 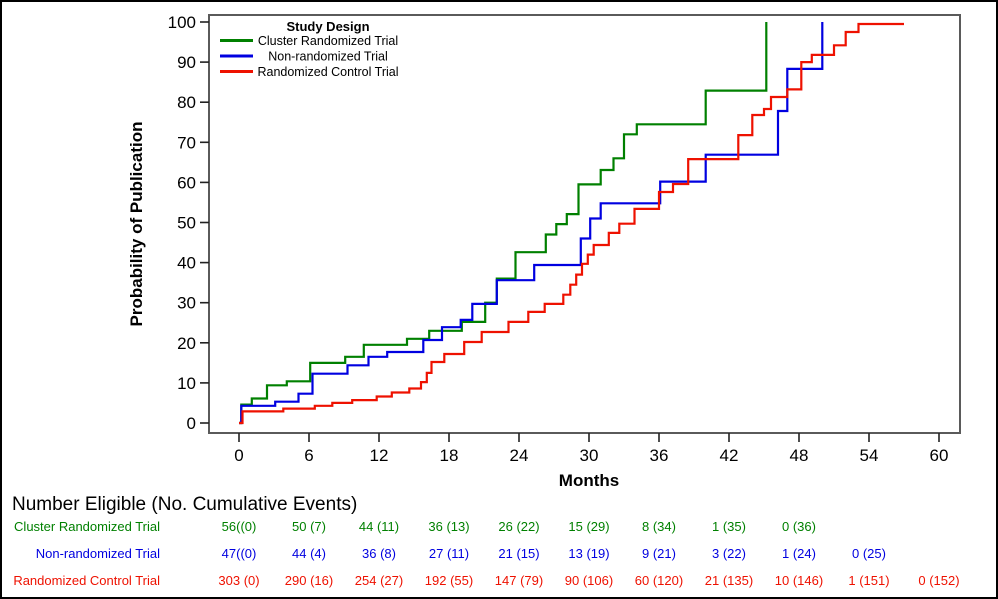 I want to click on risk-value: 44 (4), so click(x=309, y=553).